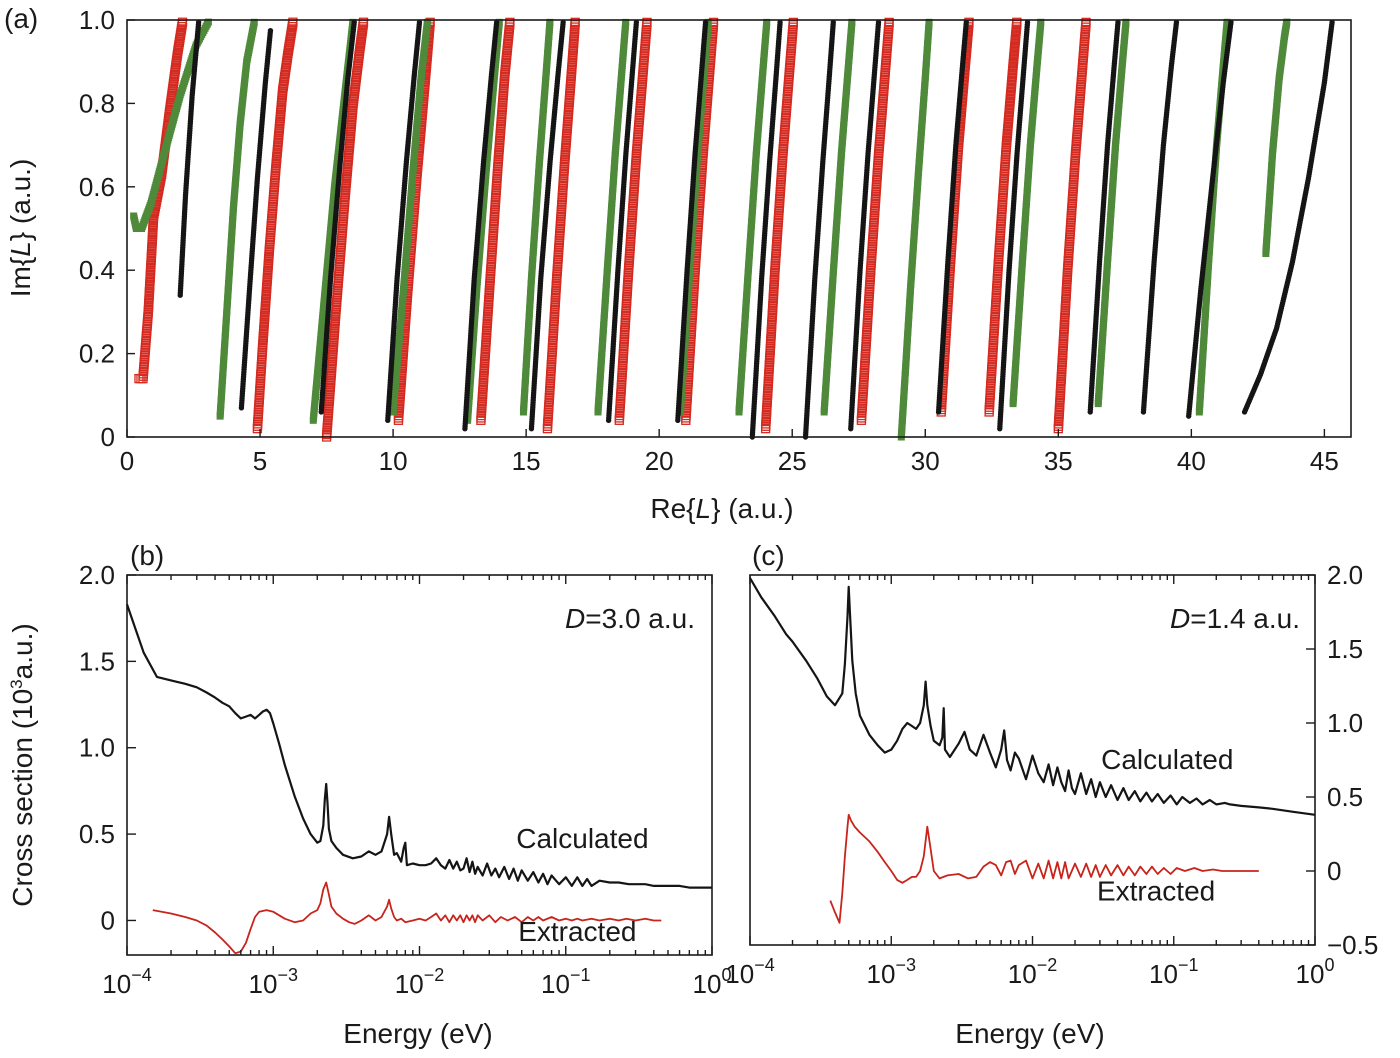 This screenshot has width=1400, height=1058. Describe the element at coordinates (21, 18) in the screenshot. I see `panel-a-letter: (a)` at that location.